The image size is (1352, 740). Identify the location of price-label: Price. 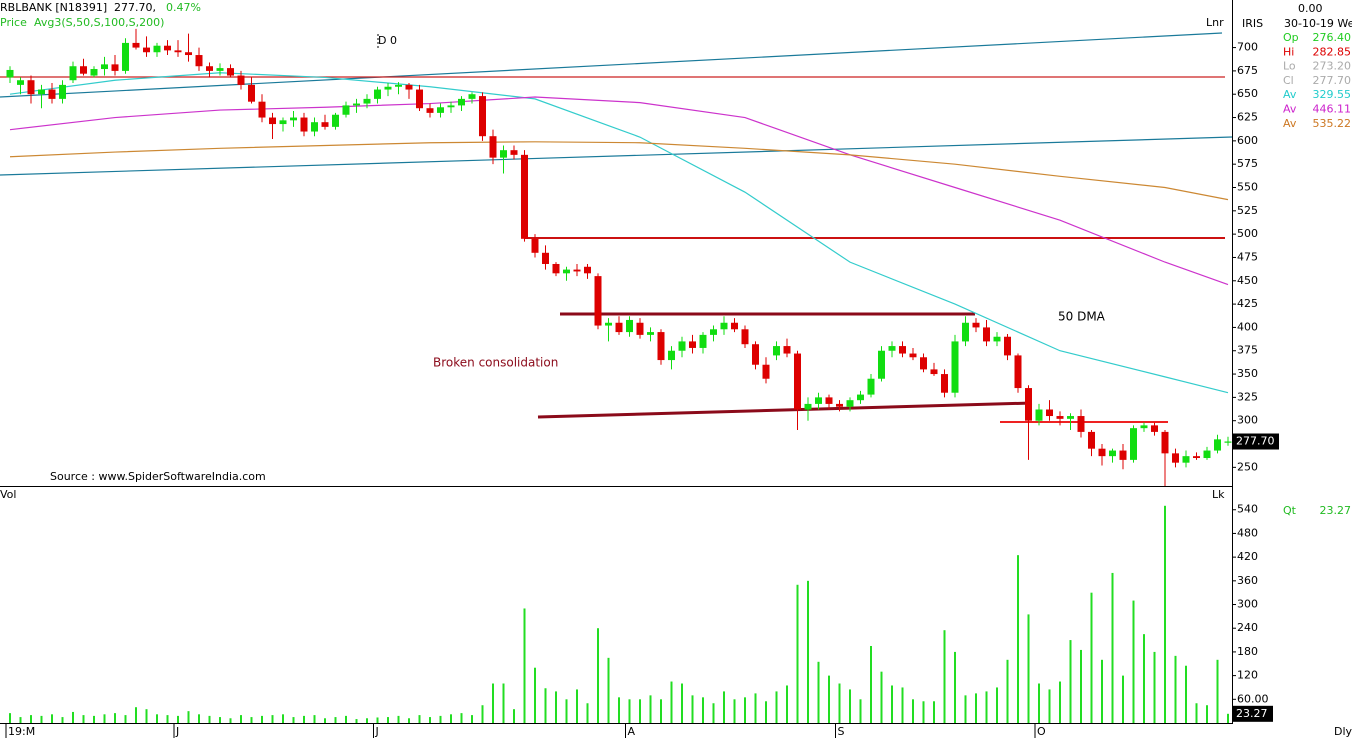
(13, 22).